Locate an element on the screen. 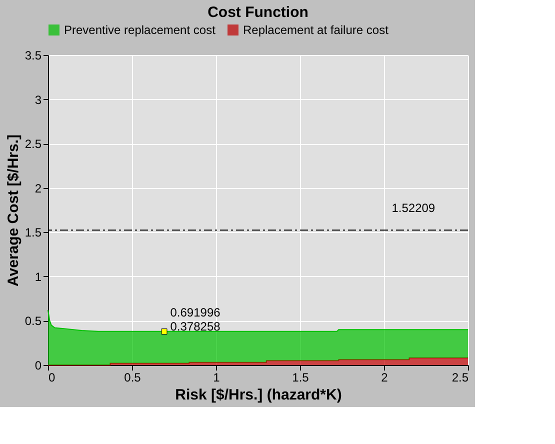 The width and height of the screenshot is (555, 444). y-tick-label: 2.5 is located at coordinates (33, 144).